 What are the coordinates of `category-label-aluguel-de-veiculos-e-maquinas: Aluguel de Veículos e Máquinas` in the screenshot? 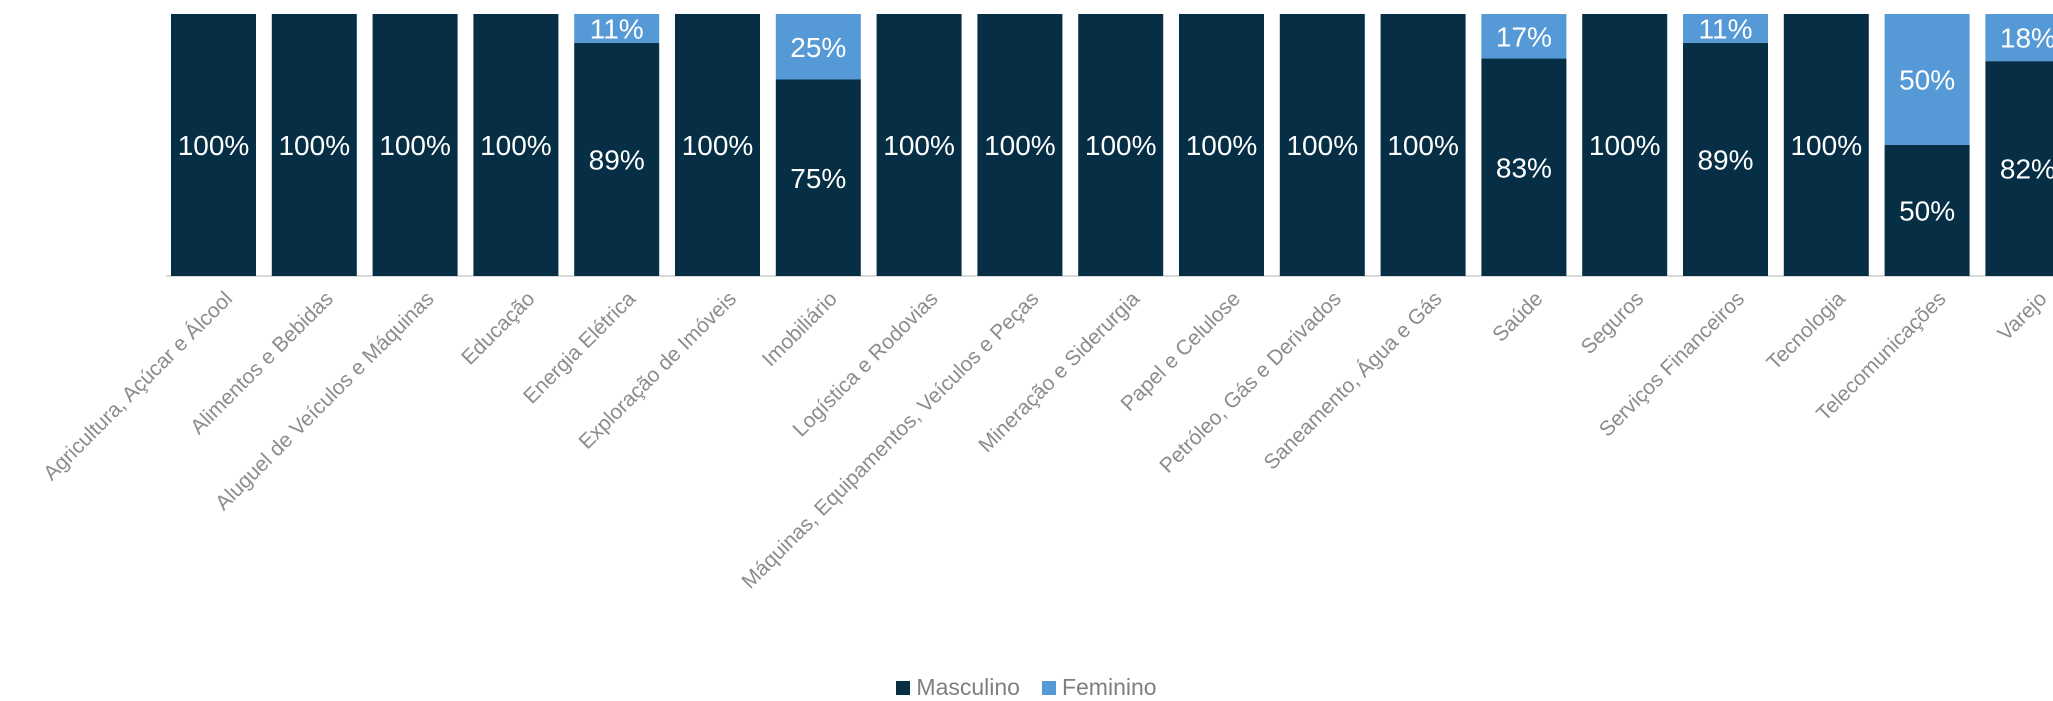 It's located at (325, 401).